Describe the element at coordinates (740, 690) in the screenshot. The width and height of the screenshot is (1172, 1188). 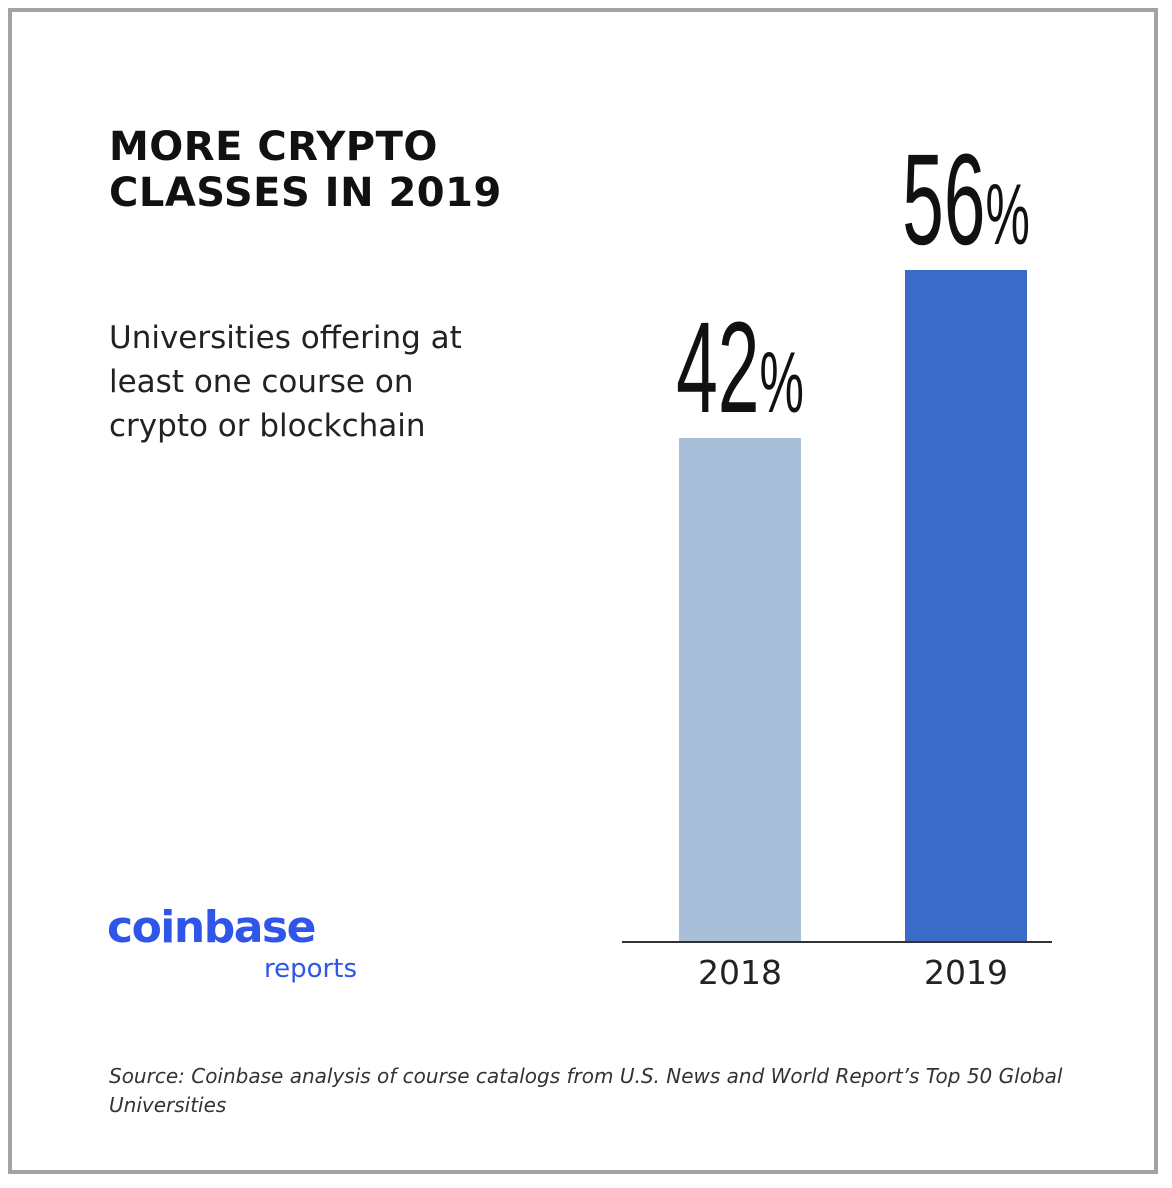
I see `bar-2018` at that location.